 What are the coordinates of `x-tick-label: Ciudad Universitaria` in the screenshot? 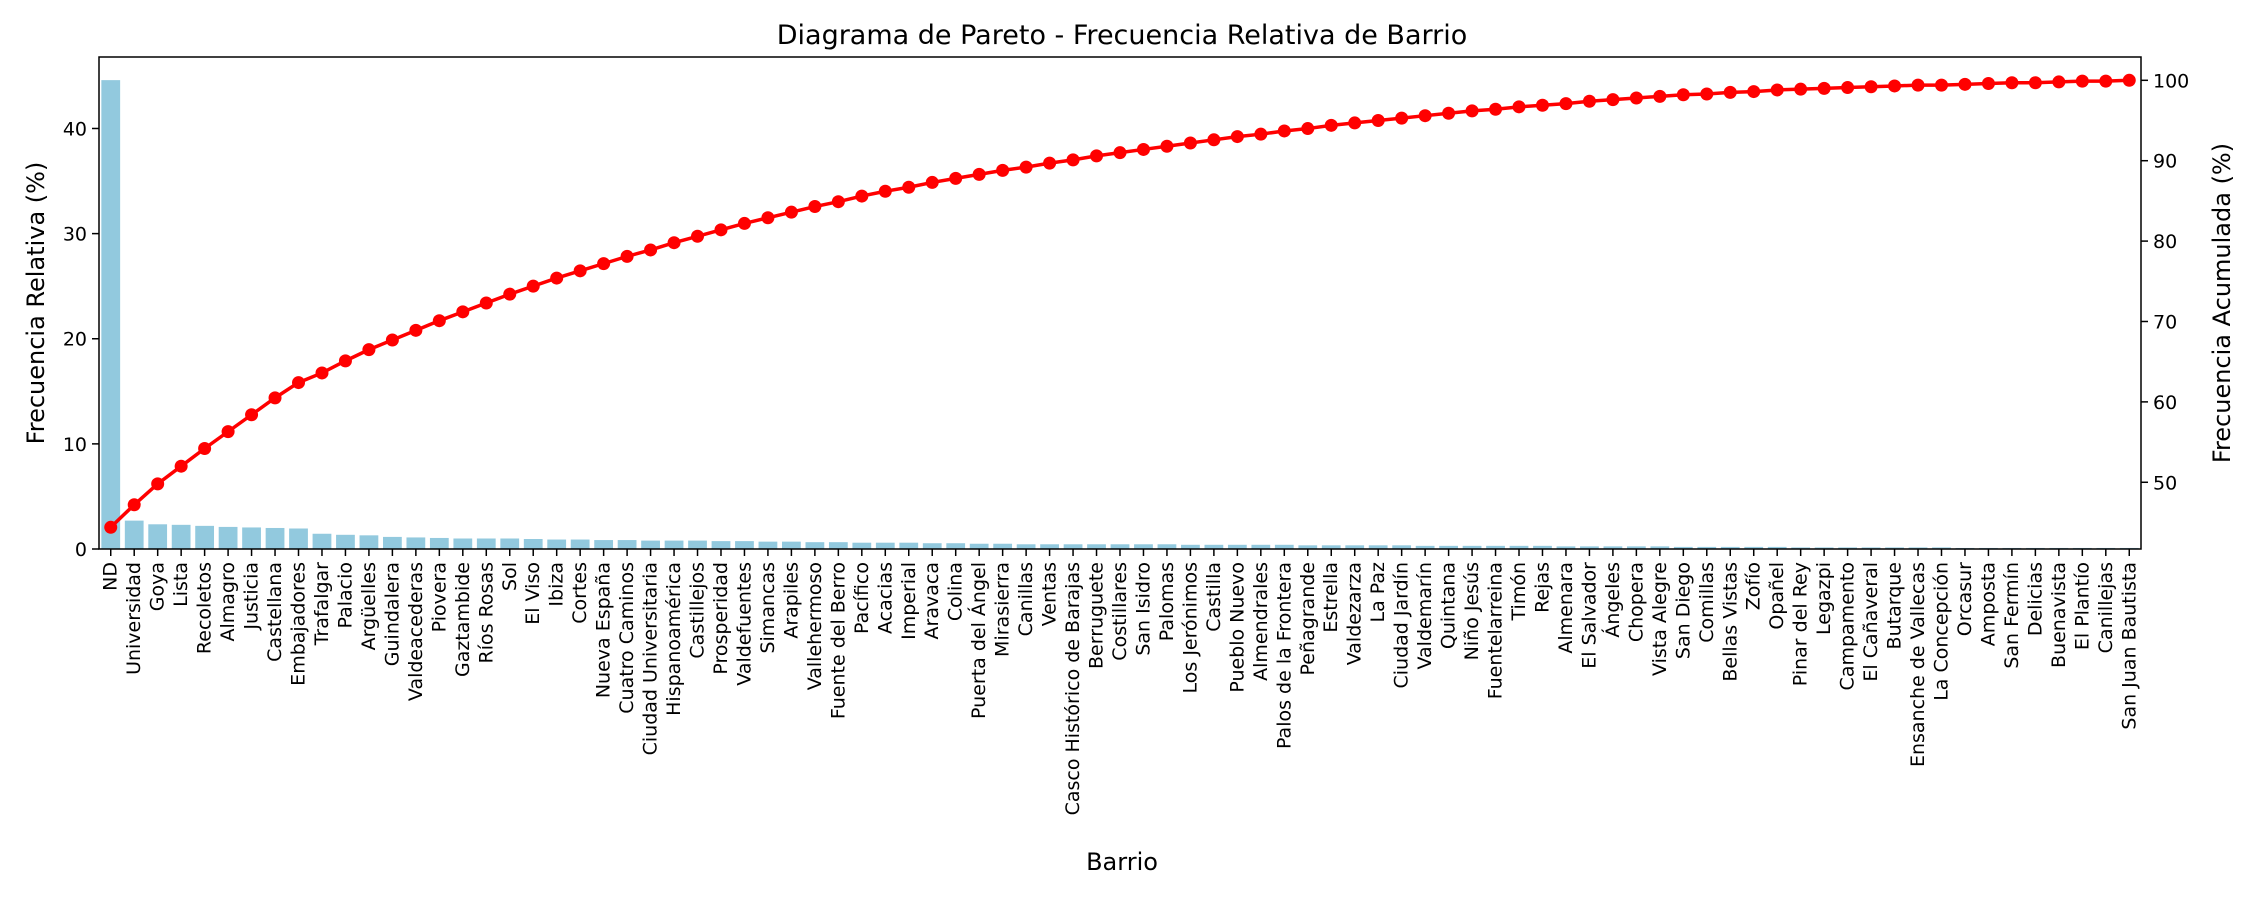 It's located at (651, 658).